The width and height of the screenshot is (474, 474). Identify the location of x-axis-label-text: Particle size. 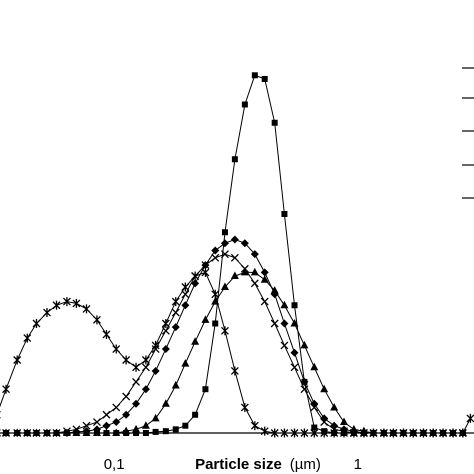
(238, 464).